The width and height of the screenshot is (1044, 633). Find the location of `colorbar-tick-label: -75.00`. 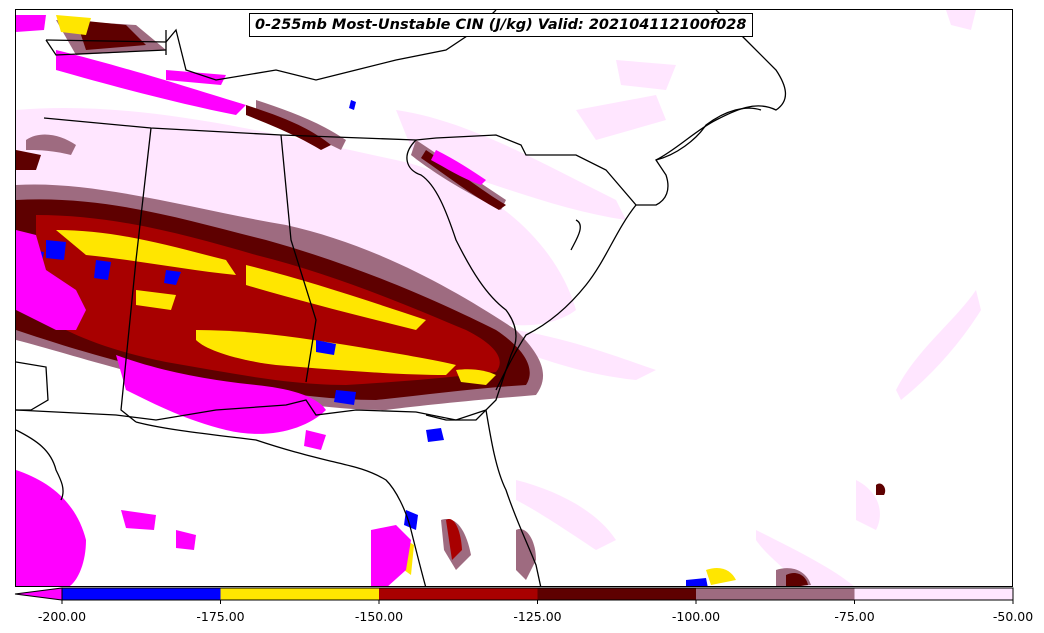

colorbar-tick-label: -75.00 is located at coordinates (854, 616).